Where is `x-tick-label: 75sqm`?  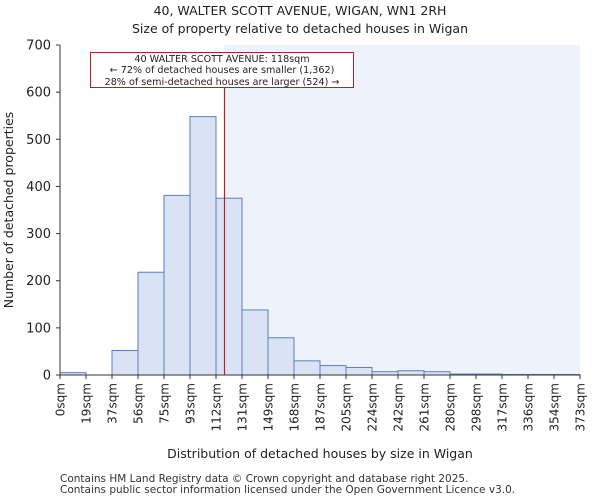 x-tick-label: 75sqm is located at coordinates (165, 403).